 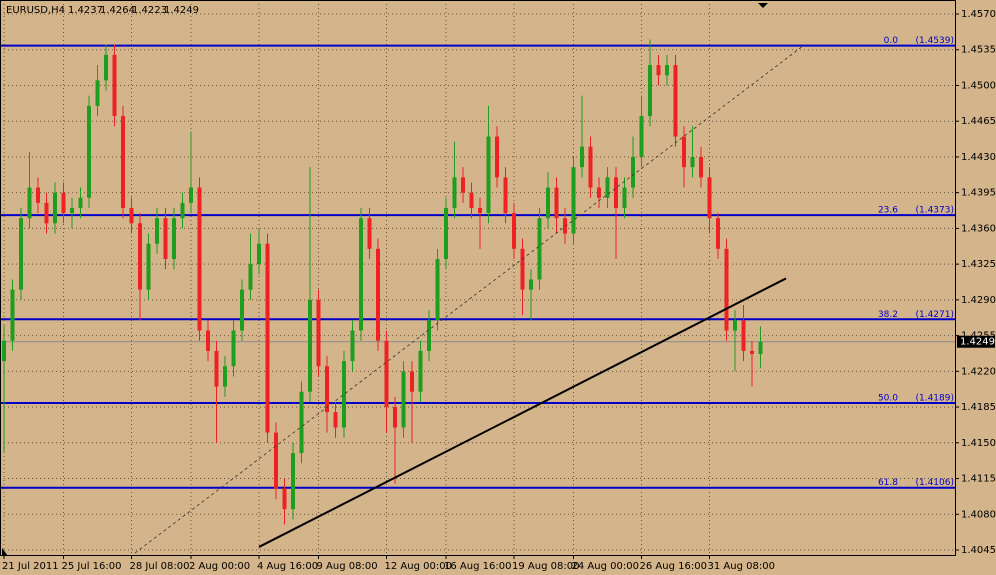 What do you see at coordinates (978, 50) in the screenshot?
I see `y-tick-label: 1.4535` at bounding box center [978, 50].